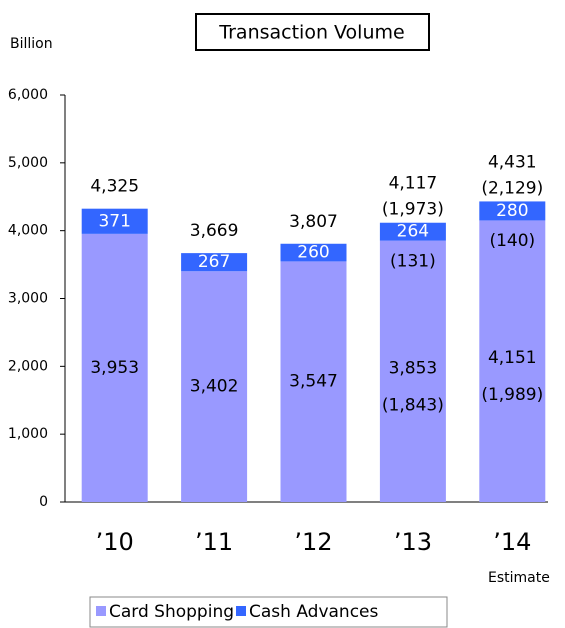 The image size is (565, 628). What do you see at coordinates (512, 241) in the screenshot?
I see `sub-label: (140)` at bounding box center [512, 241].